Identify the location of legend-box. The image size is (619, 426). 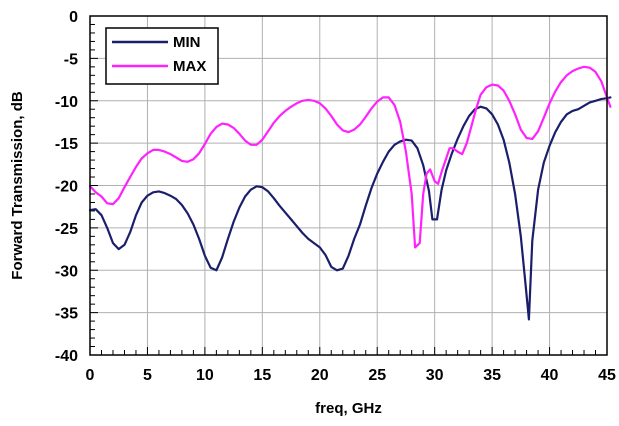
(162, 56).